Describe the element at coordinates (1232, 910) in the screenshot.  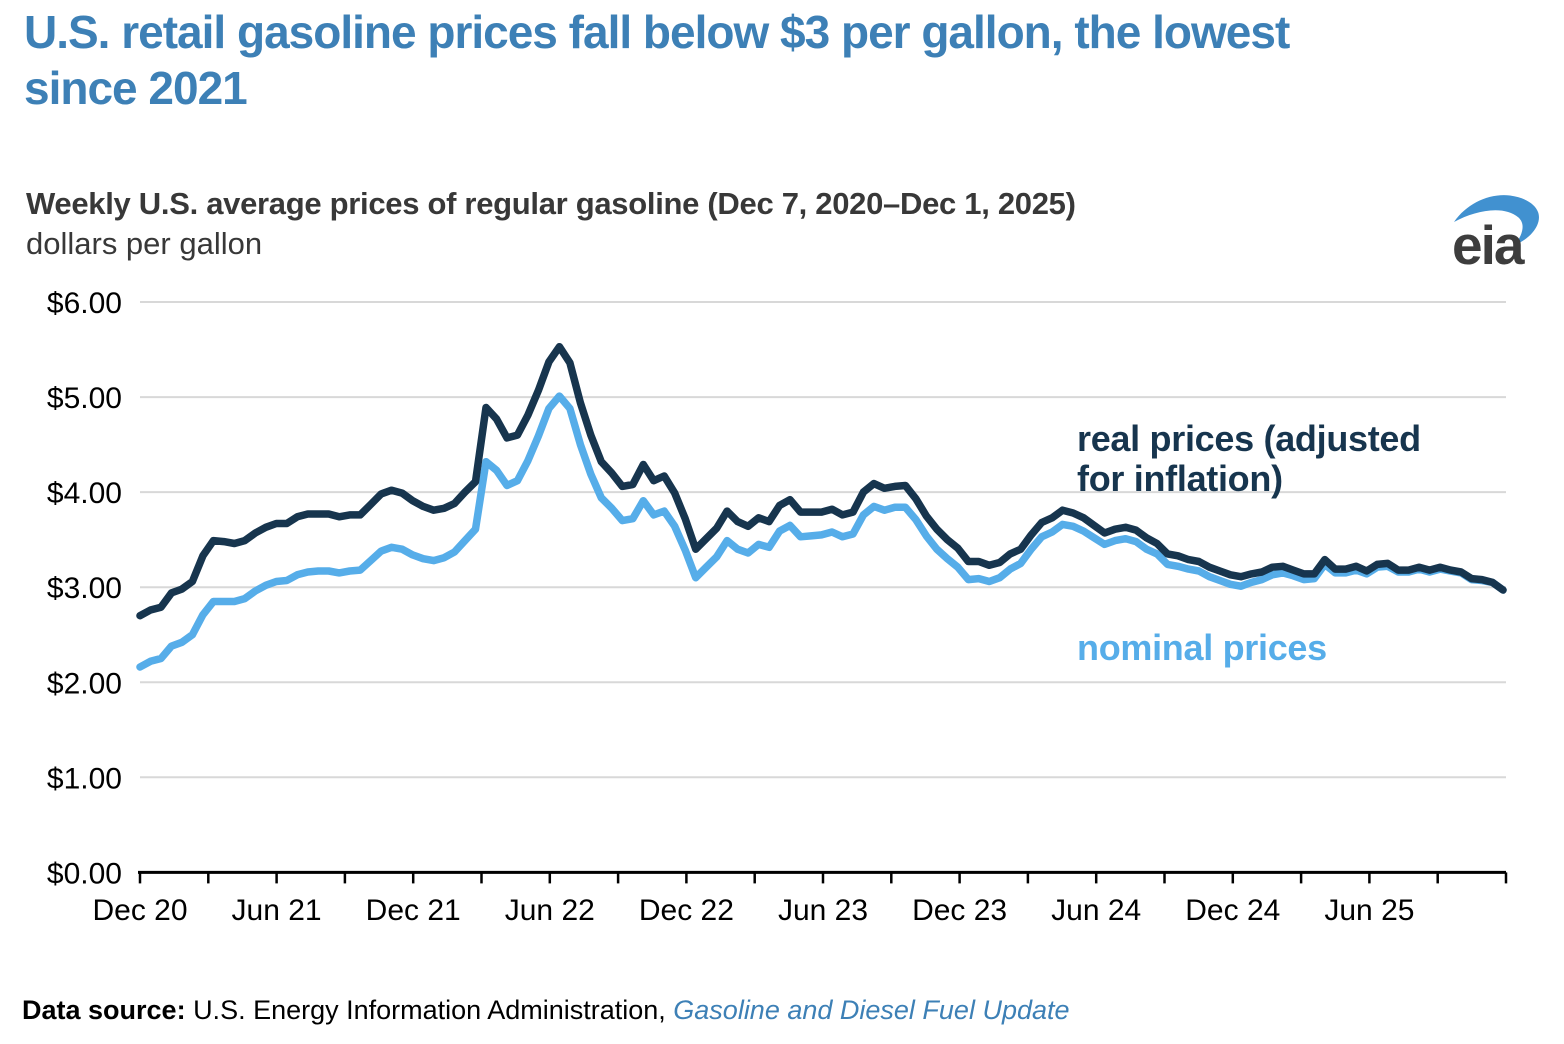
I see `x-axis-label: Dec 24` at that location.